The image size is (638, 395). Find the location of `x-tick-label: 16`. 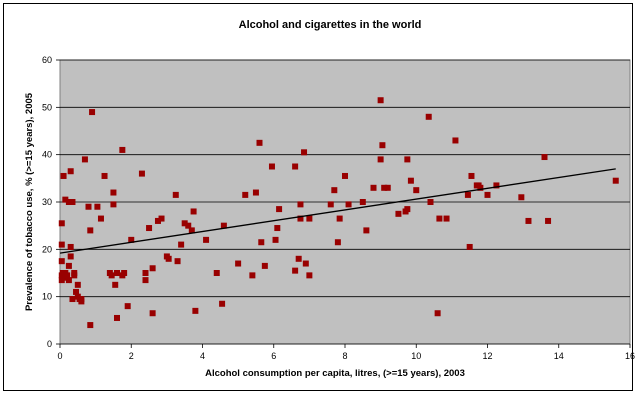

x-tick-label: 16 is located at coordinates (630, 356).